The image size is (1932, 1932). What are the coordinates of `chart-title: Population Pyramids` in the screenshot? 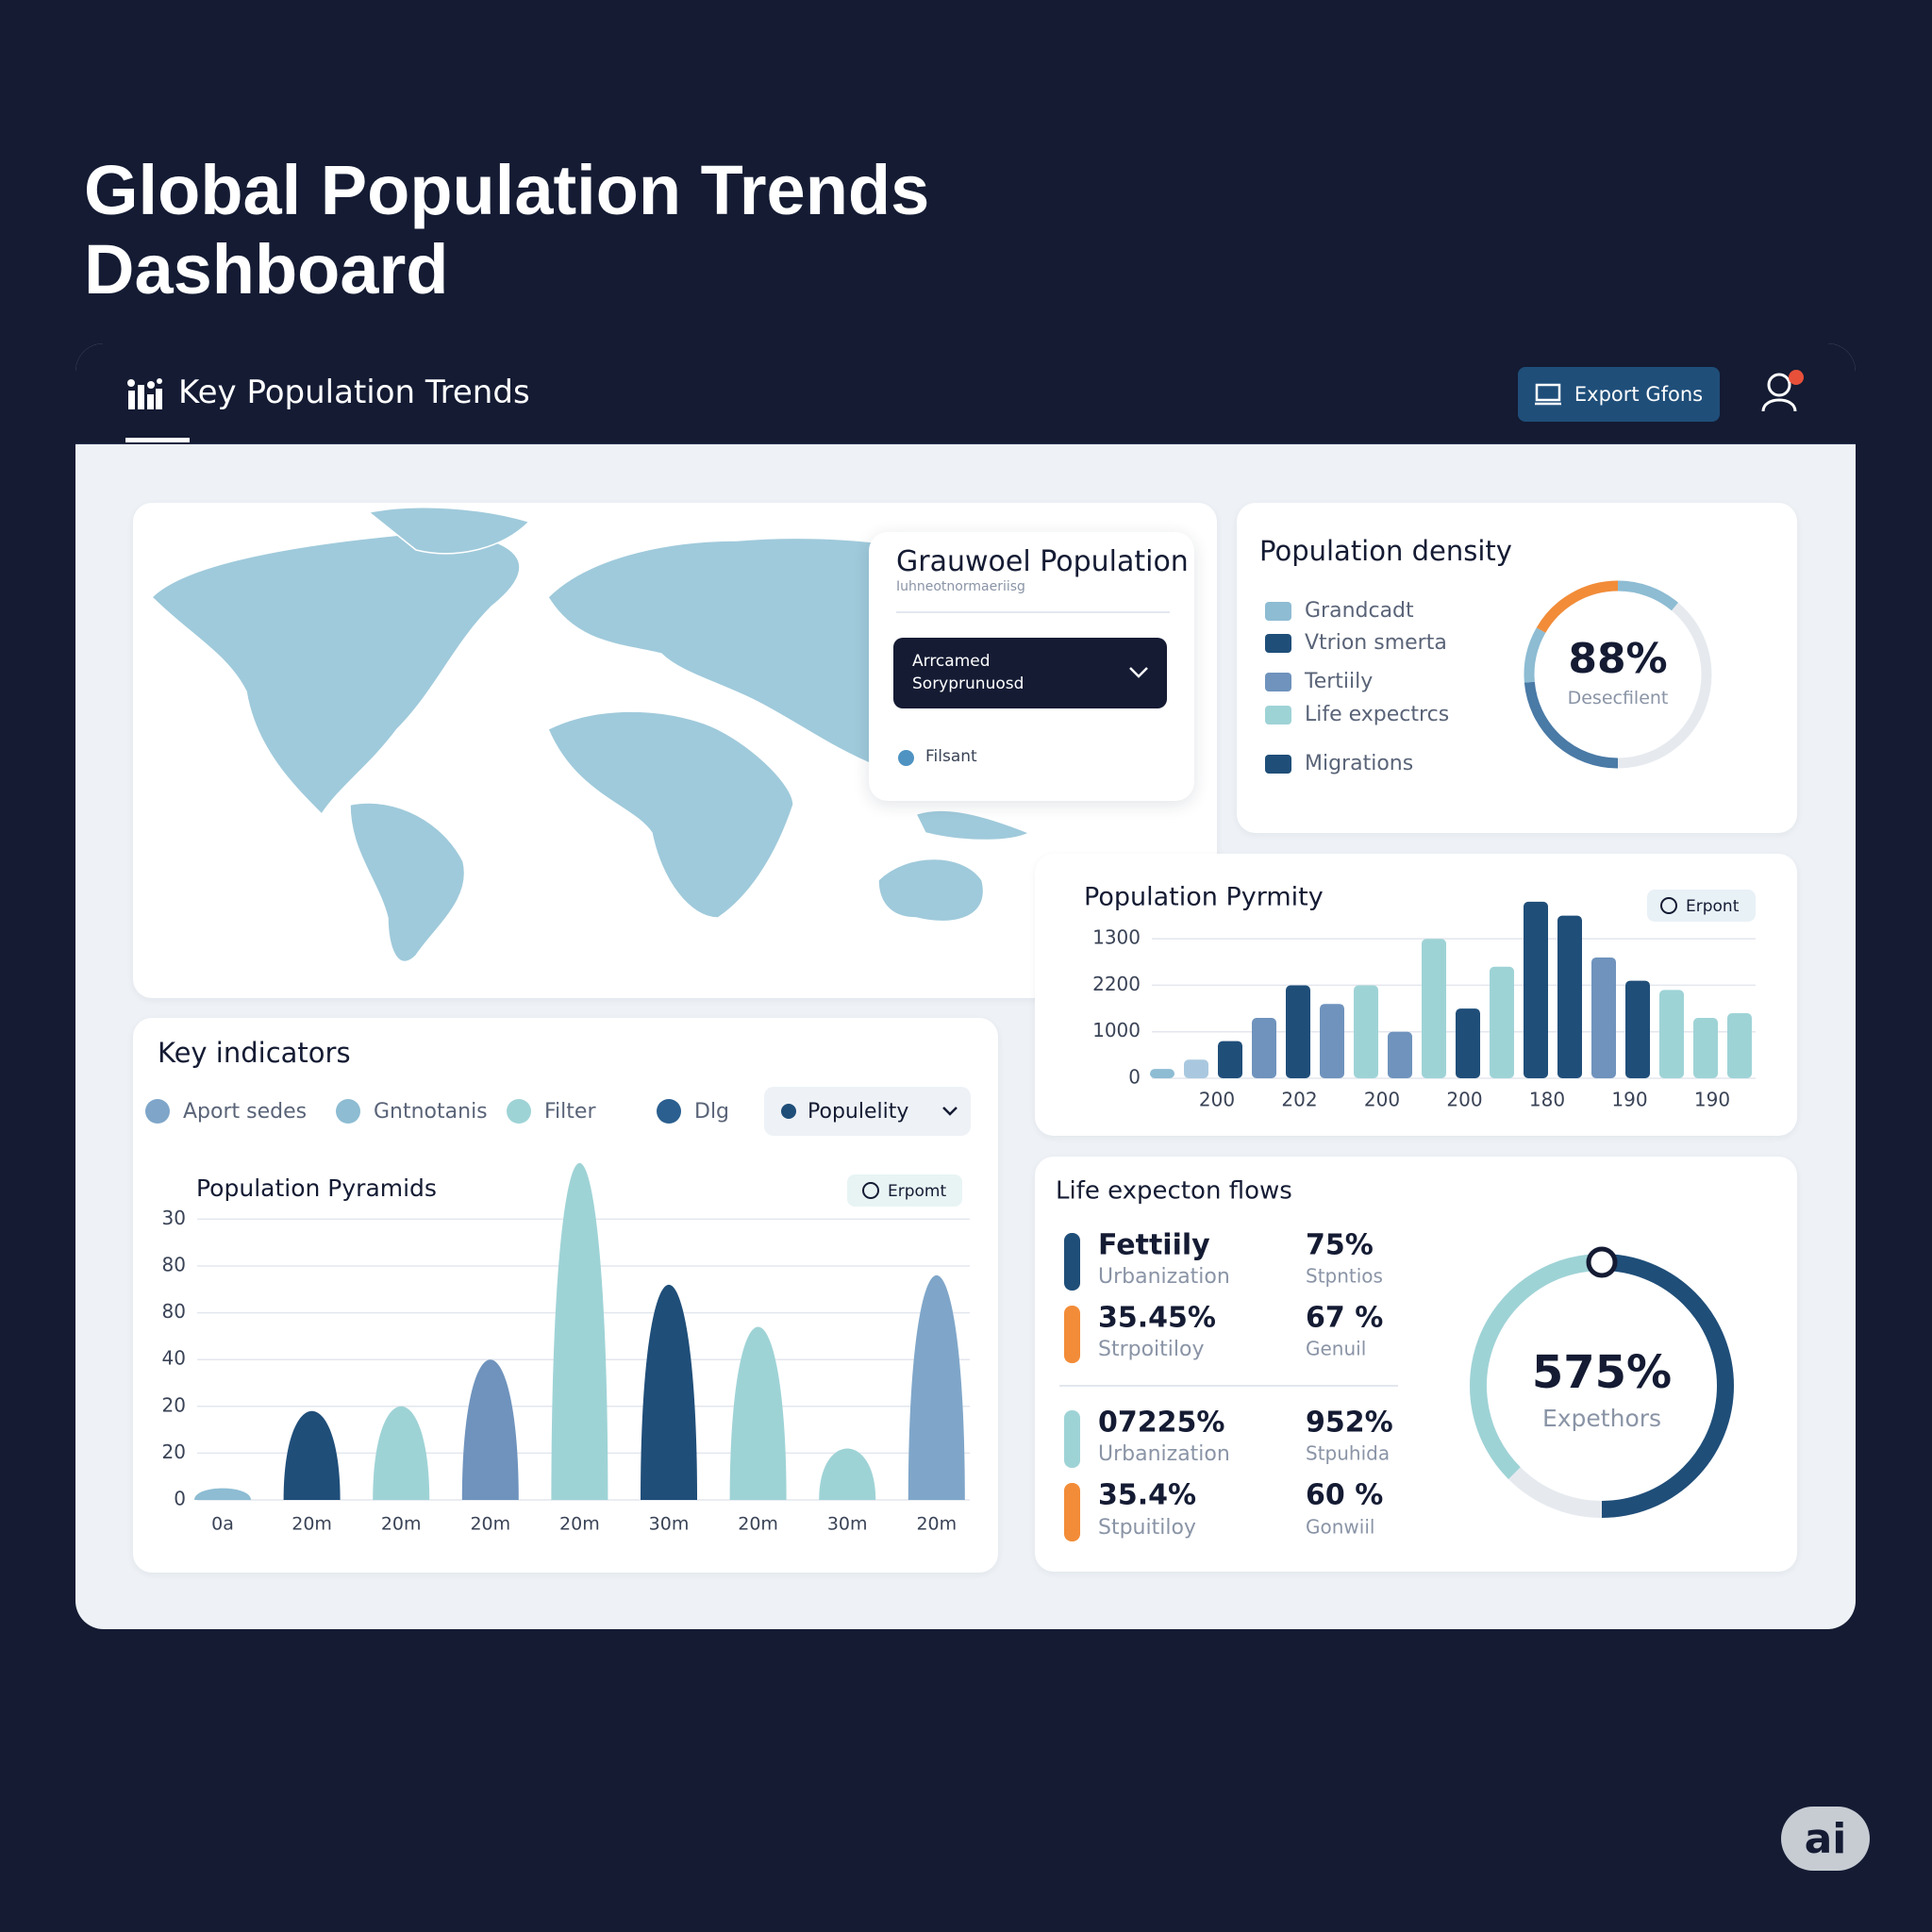 It's located at (317, 1188).